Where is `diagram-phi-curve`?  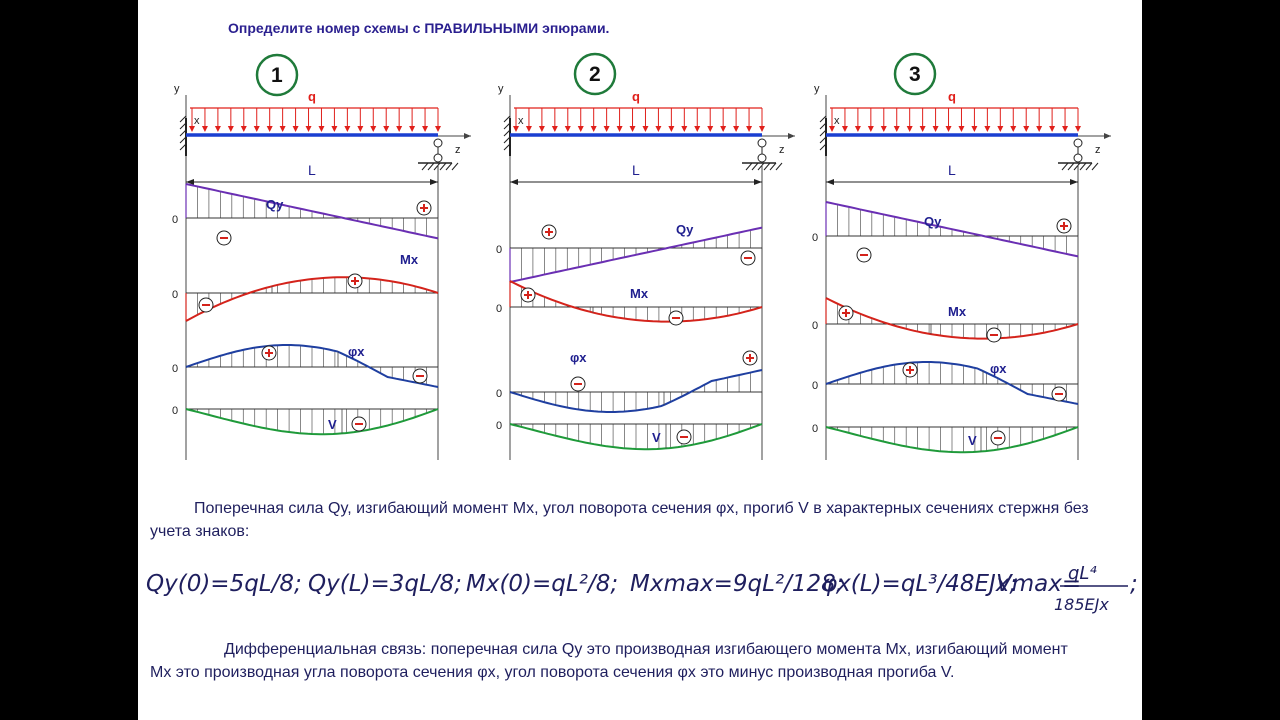
diagram-phi-curve is located at coordinates (312, 366).